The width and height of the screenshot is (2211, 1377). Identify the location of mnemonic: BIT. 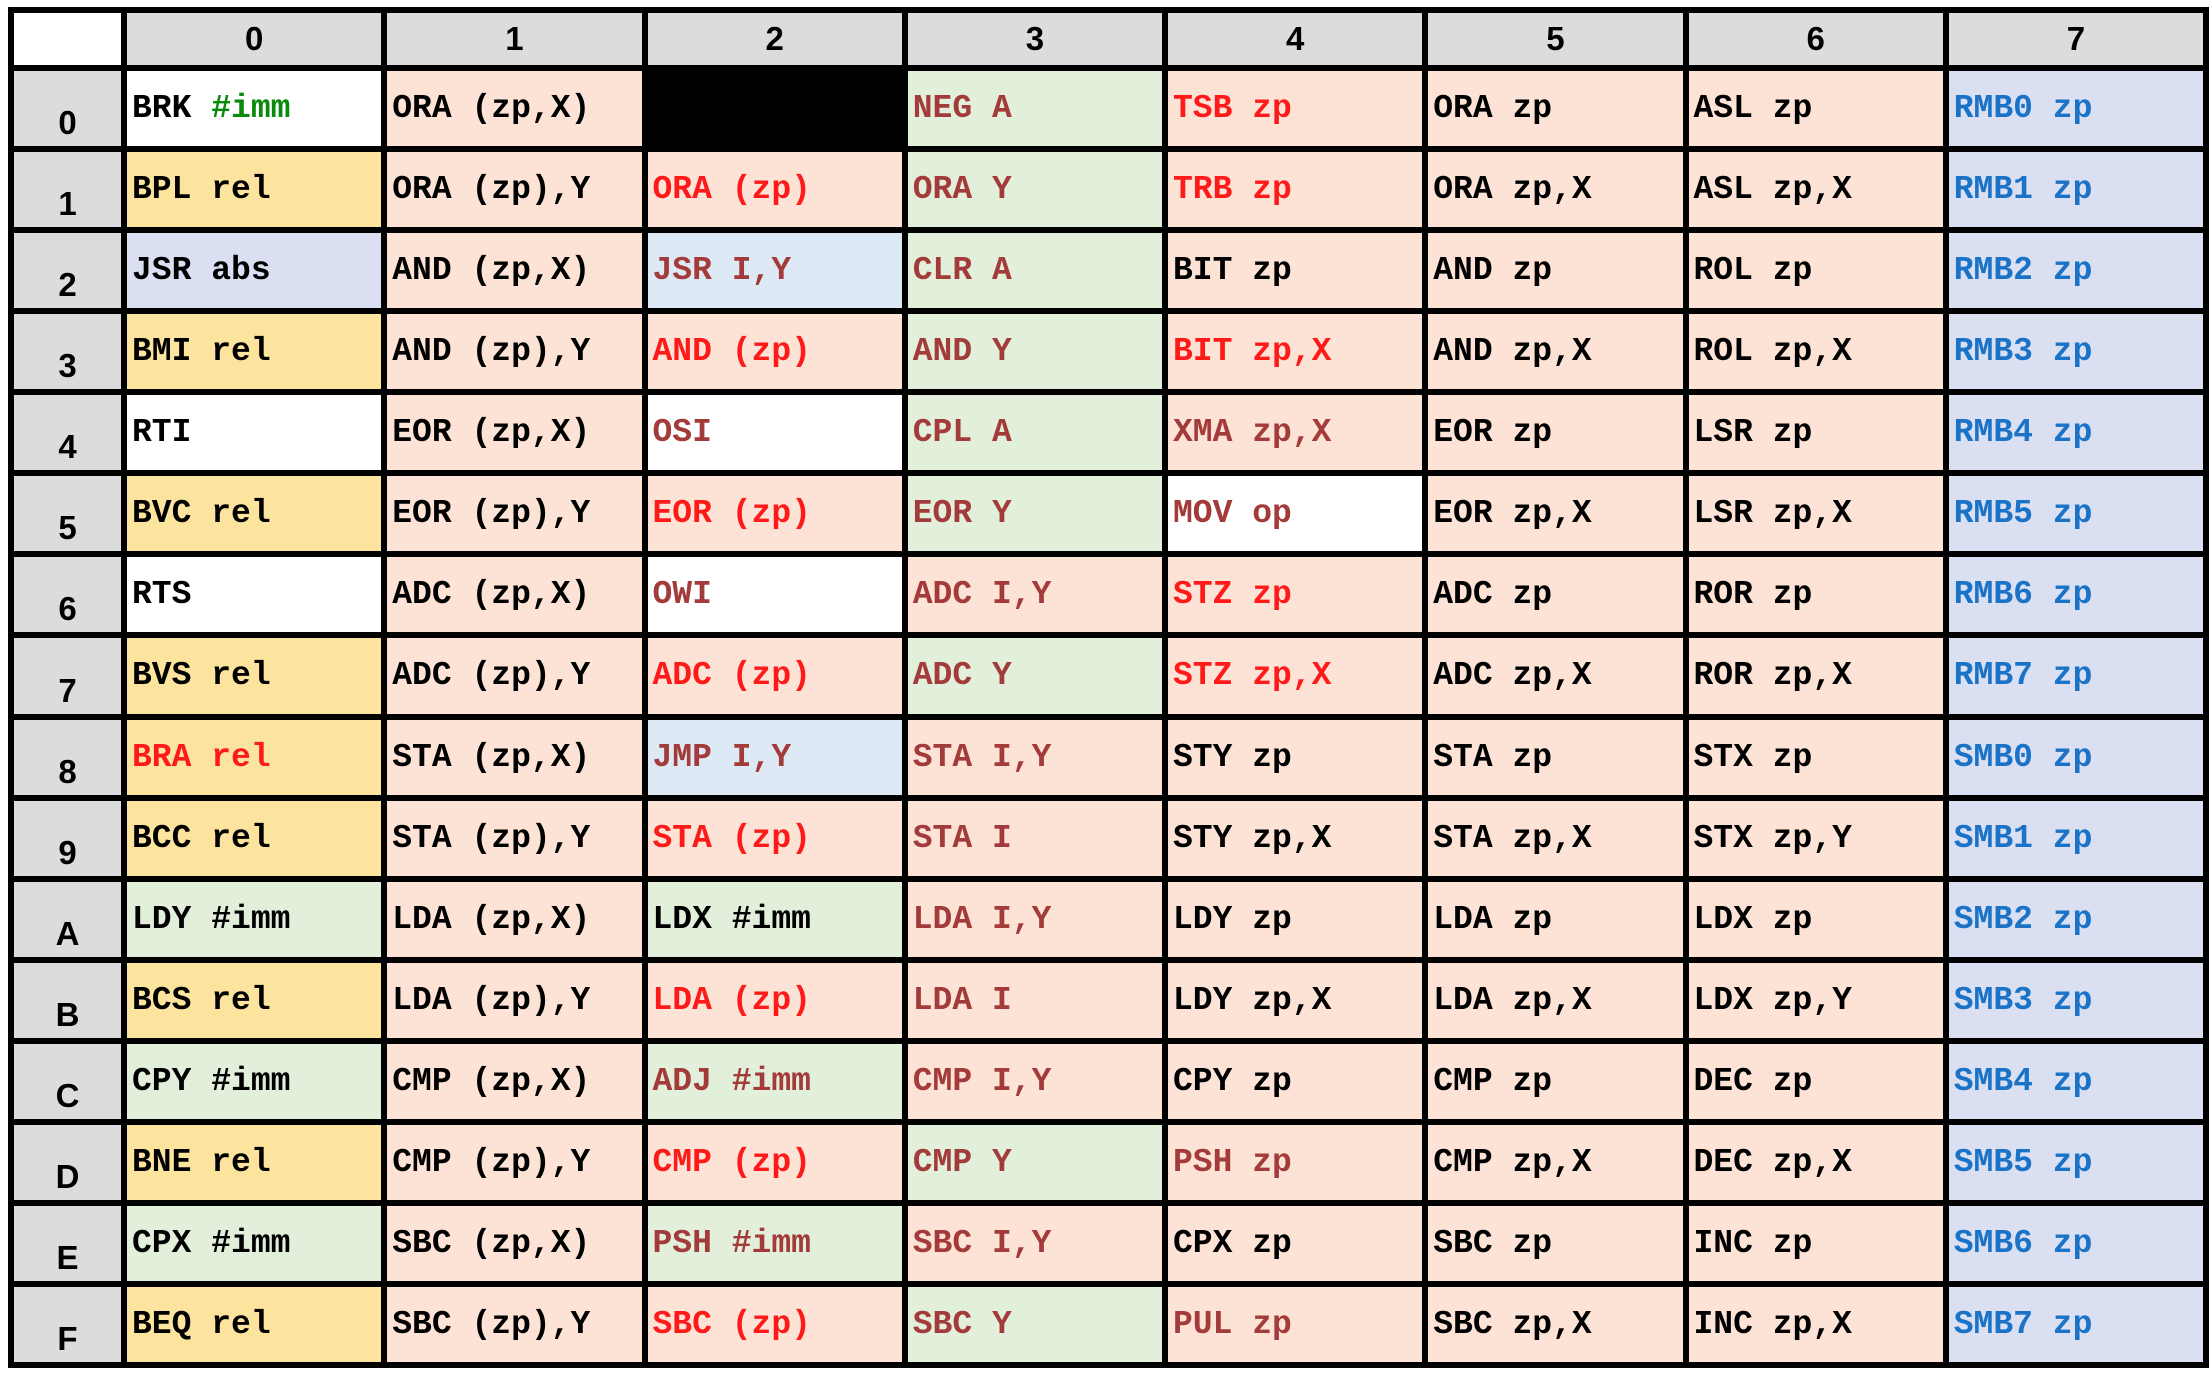
(1203, 271).